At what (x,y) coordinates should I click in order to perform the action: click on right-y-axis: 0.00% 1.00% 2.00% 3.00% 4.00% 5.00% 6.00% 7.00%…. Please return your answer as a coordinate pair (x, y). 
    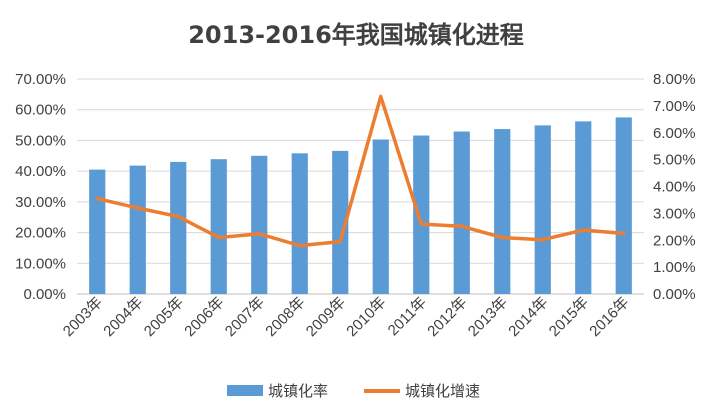
    Looking at the image, I should click on (674, 187).